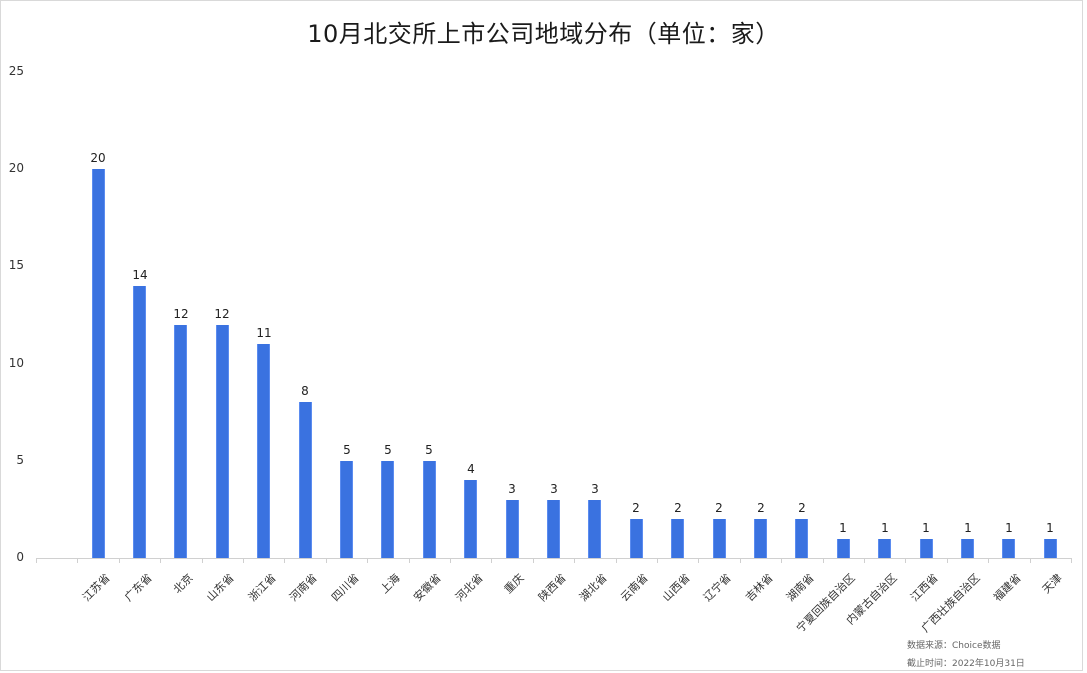  What do you see at coordinates (471, 469) in the screenshot?
I see `bar-value-label: 4` at bounding box center [471, 469].